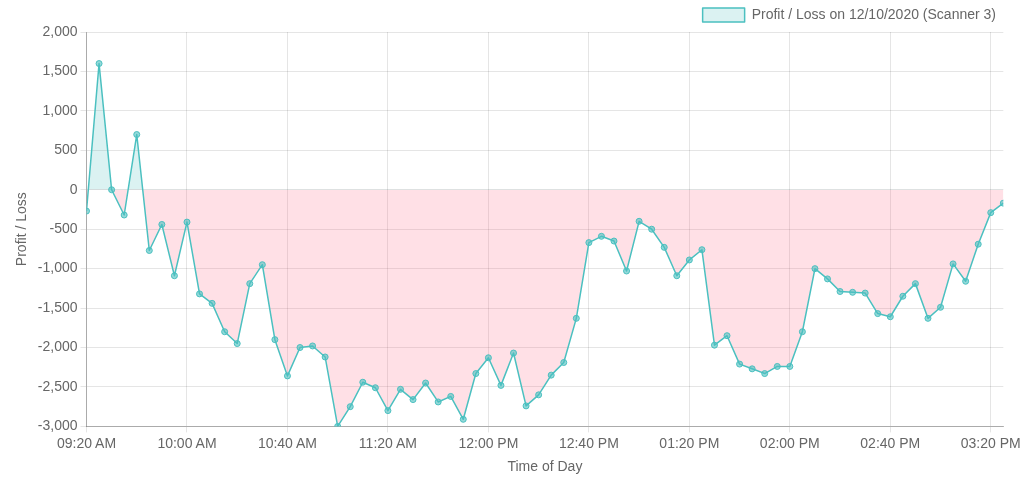 This screenshot has width=1024, height=484. Describe the element at coordinates (789, 442) in the screenshot. I see `x-tick-label: 02:00 PM` at that location.